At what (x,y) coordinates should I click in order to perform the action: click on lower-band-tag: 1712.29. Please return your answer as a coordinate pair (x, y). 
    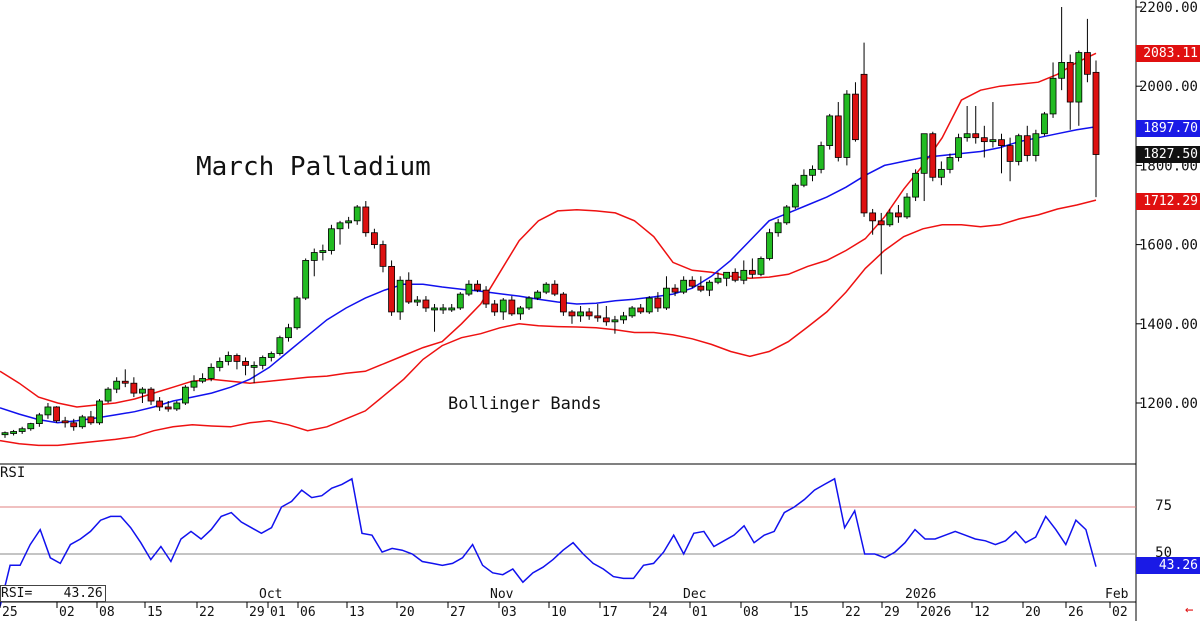
    Looking at the image, I should click on (1168, 201).